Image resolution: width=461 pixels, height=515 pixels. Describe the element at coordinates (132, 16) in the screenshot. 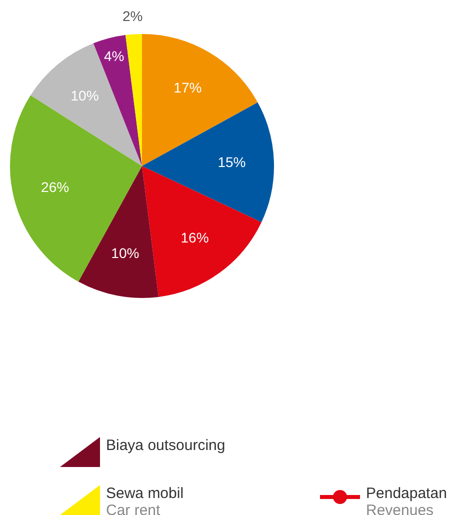

I see `data-label: 2%` at that location.